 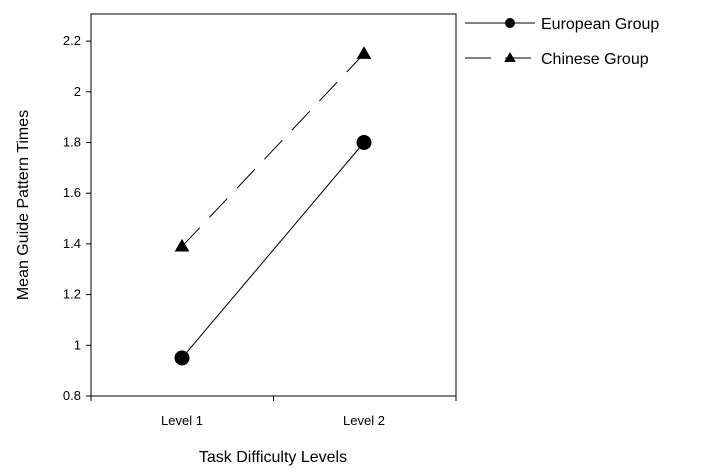 I want to click on y-tick-label: 1.2, so click(x=72, y=294).